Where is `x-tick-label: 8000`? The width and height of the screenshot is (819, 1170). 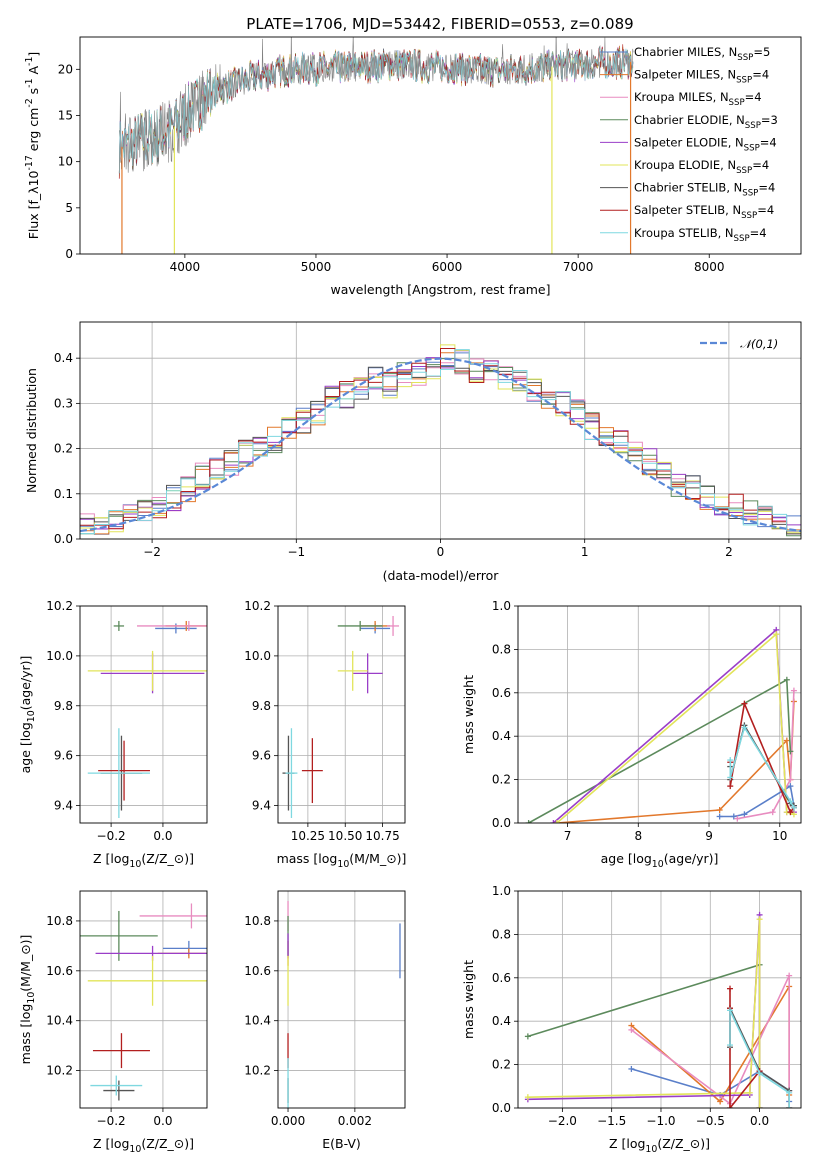 x-tick-label: 8000 is located at coordinates (709, 267).